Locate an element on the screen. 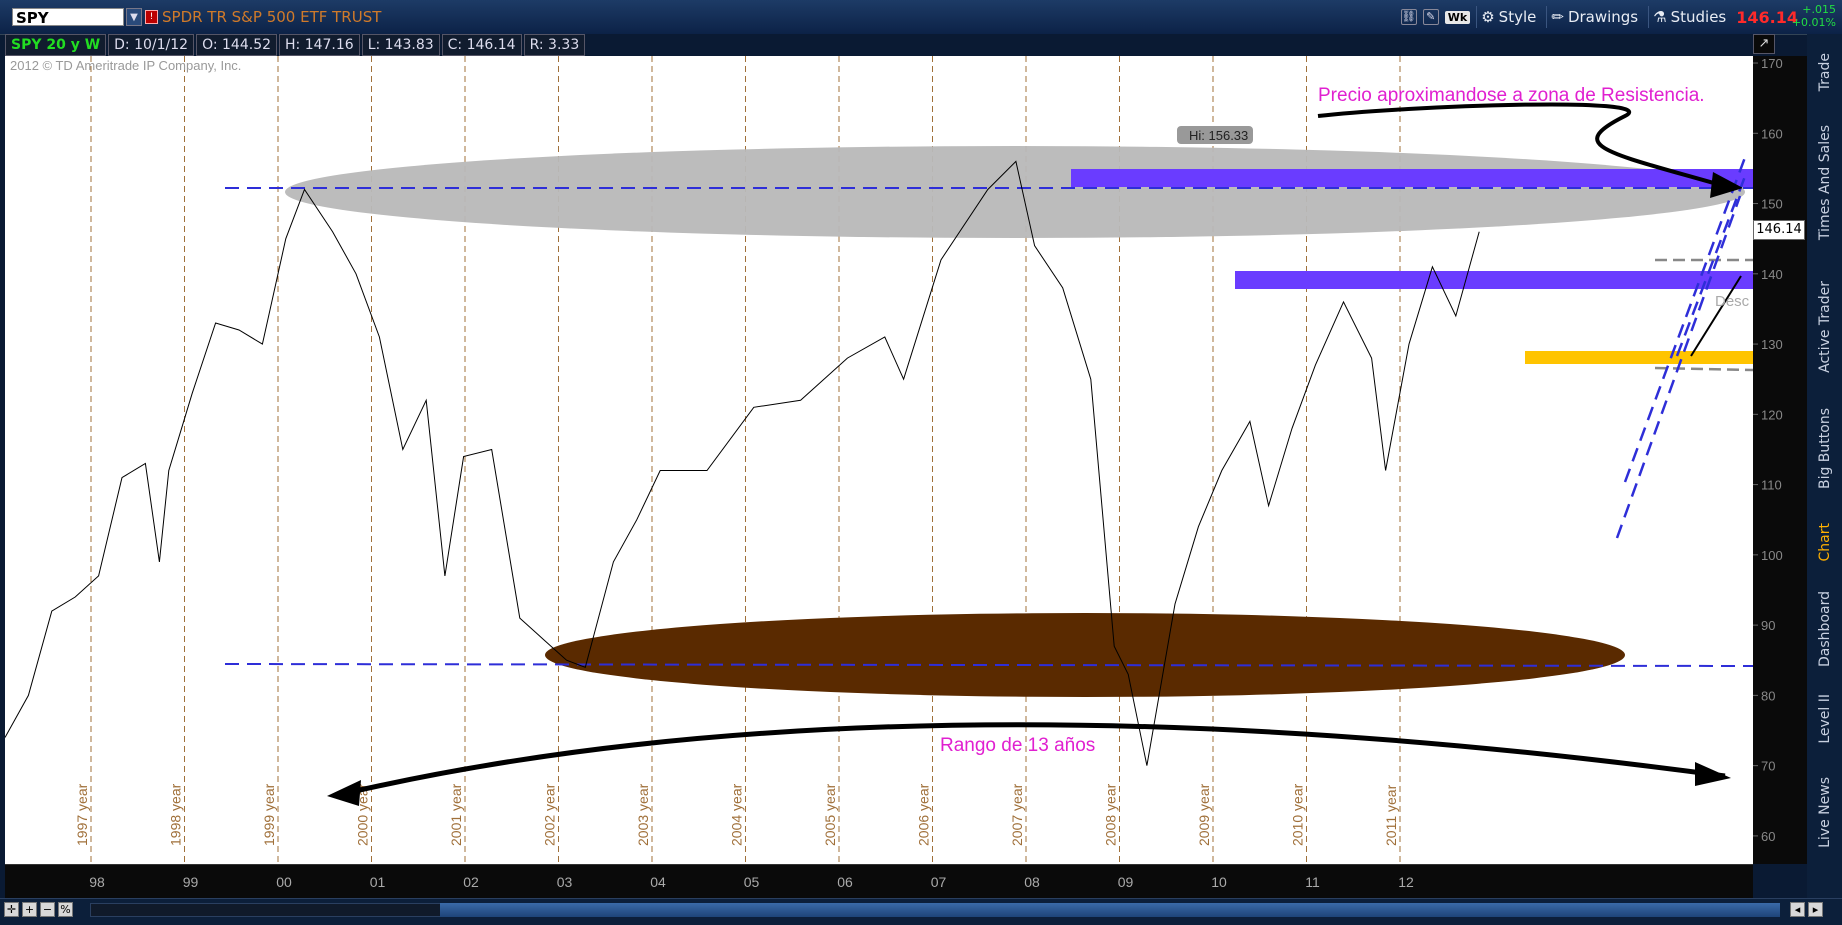  tab-level-ii: Level II is located at coordinates (1824, 719).